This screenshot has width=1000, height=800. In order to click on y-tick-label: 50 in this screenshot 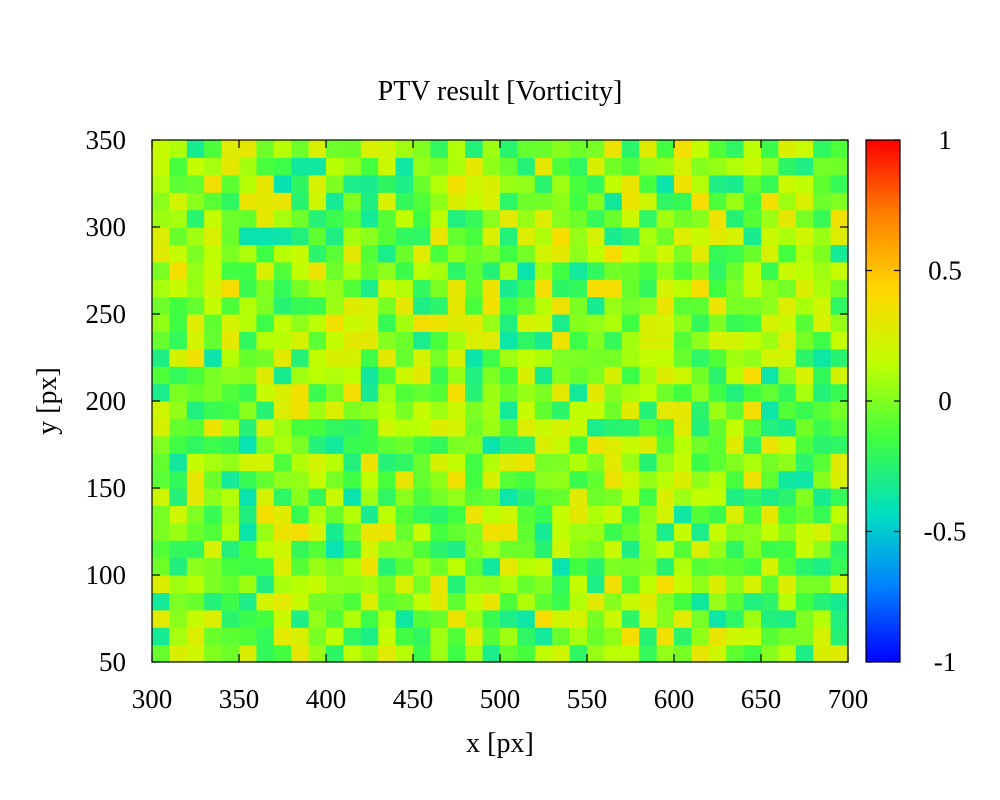, I will do `click(112, 662)`.